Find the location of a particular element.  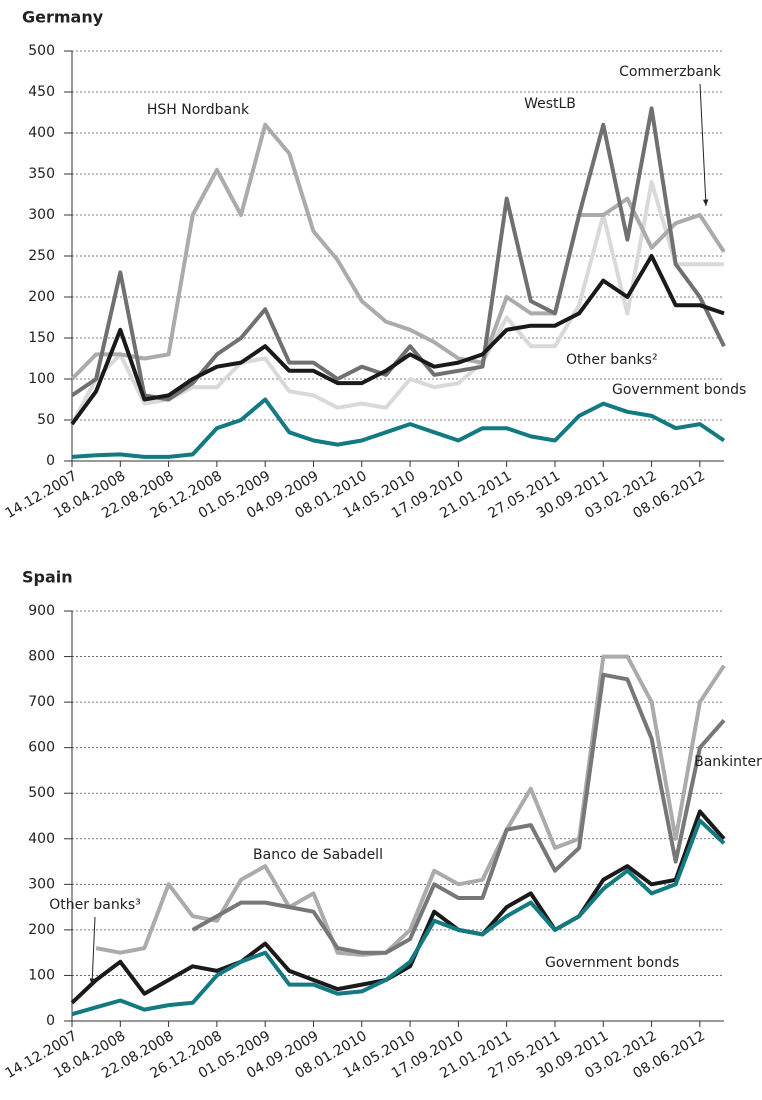

annotation: Other banks² is located at coordinates (612, 360).